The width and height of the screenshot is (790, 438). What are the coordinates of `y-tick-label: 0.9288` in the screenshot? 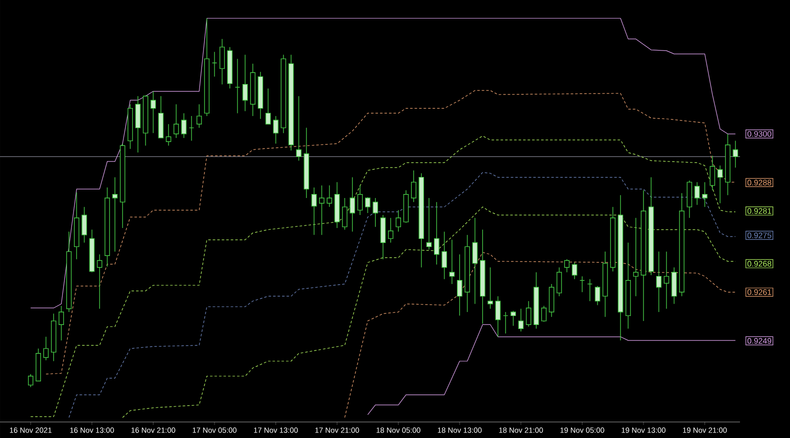 It's located at (759, 183).